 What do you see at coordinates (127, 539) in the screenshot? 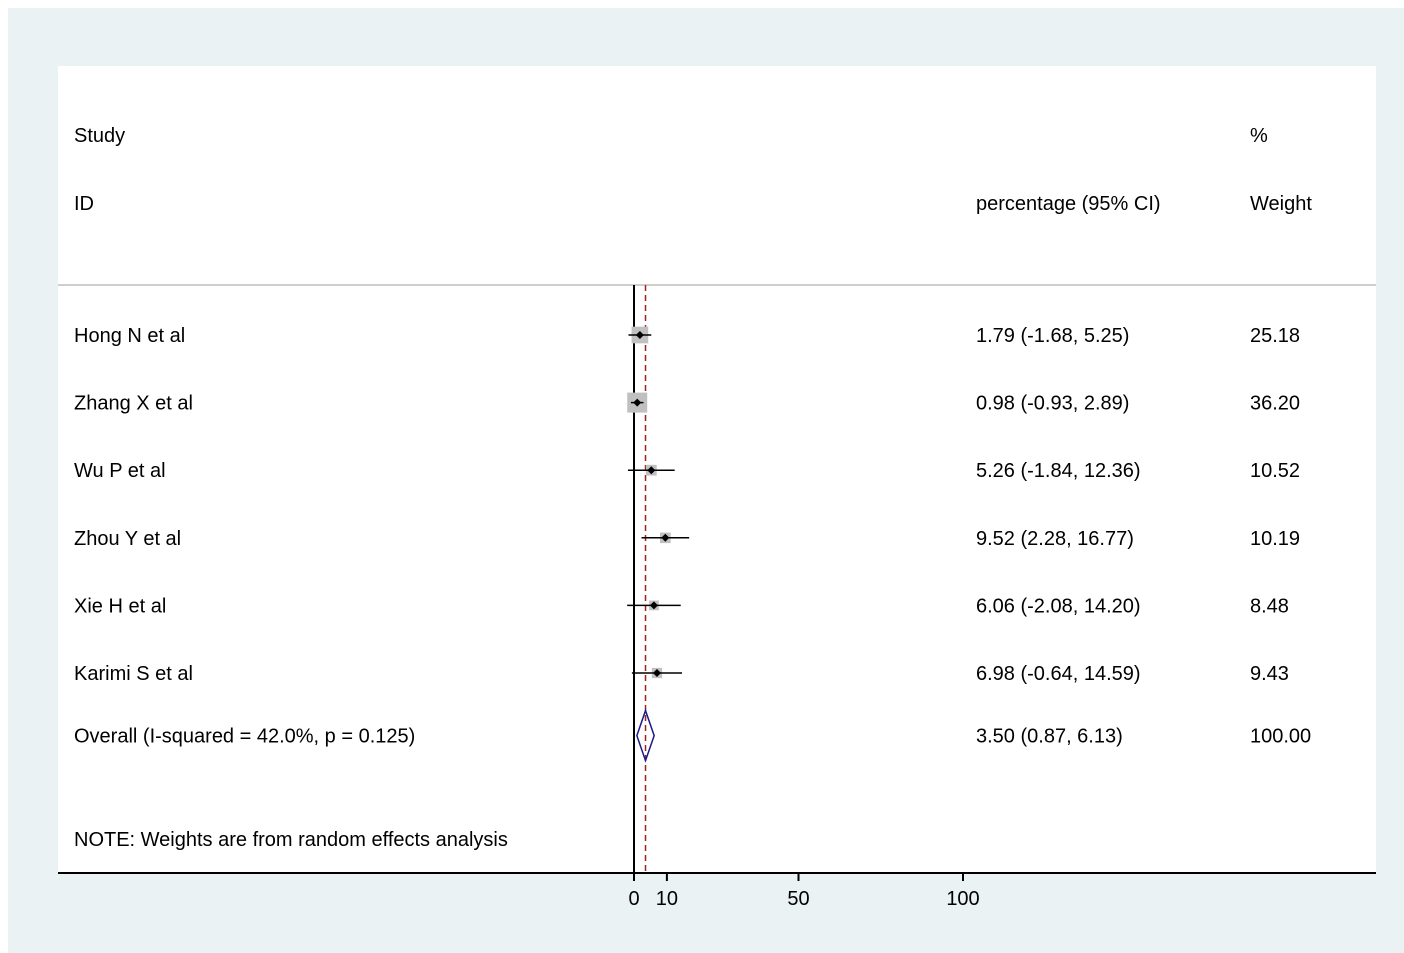
I see `study-label: Zhou Y et al` at bounding box center [127, 539].